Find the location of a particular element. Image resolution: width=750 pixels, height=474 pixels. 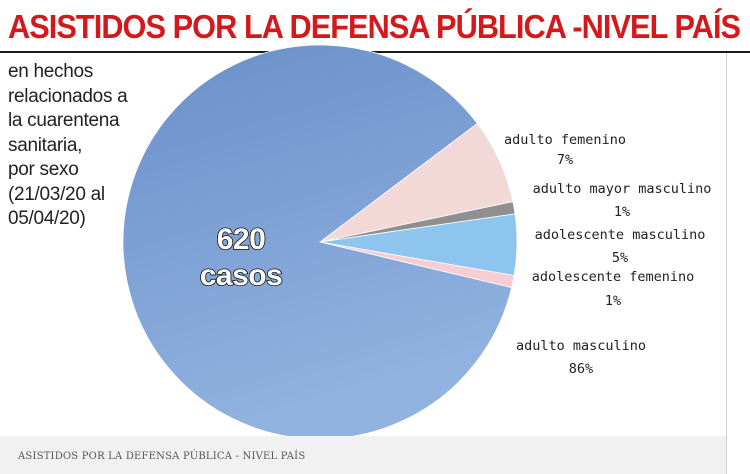

subtitle-line: en hechos is located at coordinates (50, 71).